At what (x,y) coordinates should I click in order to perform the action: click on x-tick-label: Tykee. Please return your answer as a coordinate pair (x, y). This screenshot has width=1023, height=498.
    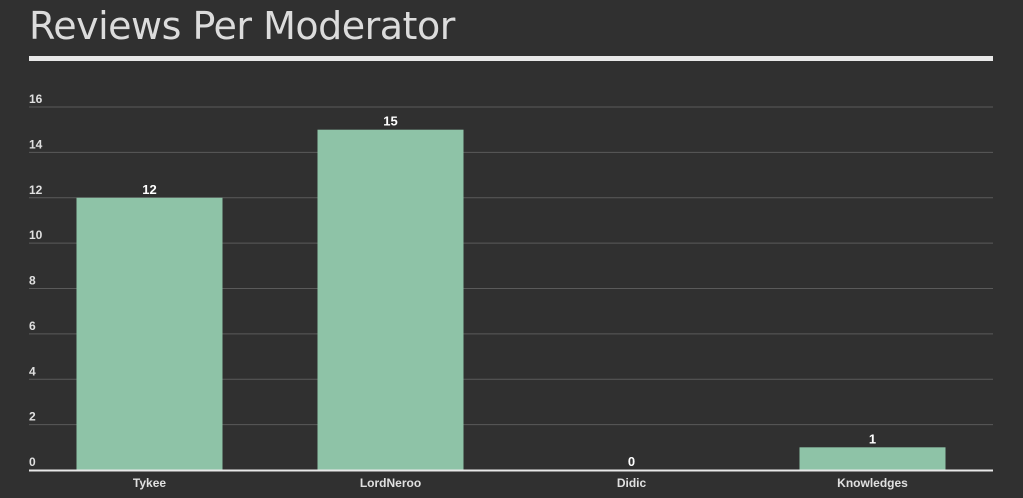
    Looking at the image, I should click on (149, 483).